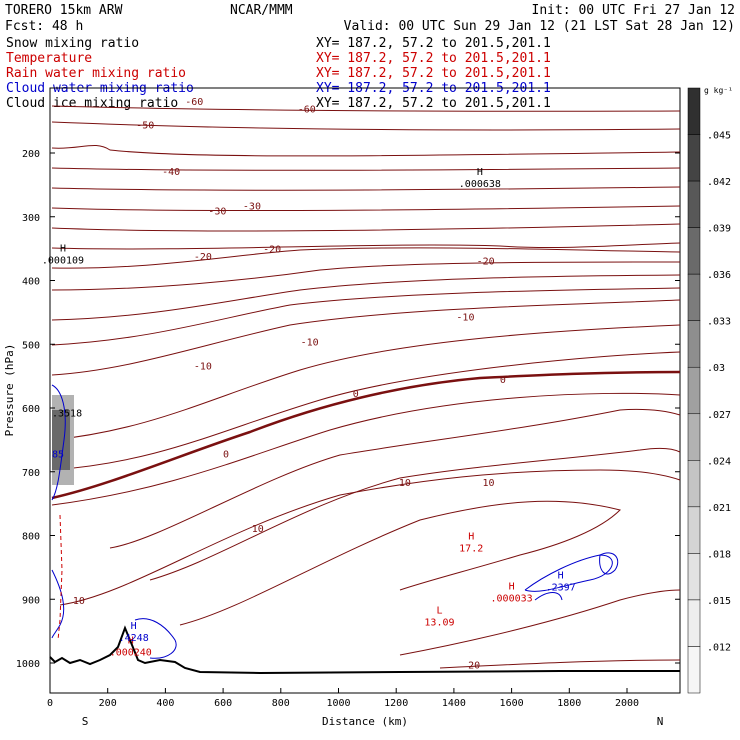 The image size is (740, 740). What do you see at coordinates (660, 721) in the screenshot?
I see `right-endpoint-label: N` at bounding box center [660, 721].